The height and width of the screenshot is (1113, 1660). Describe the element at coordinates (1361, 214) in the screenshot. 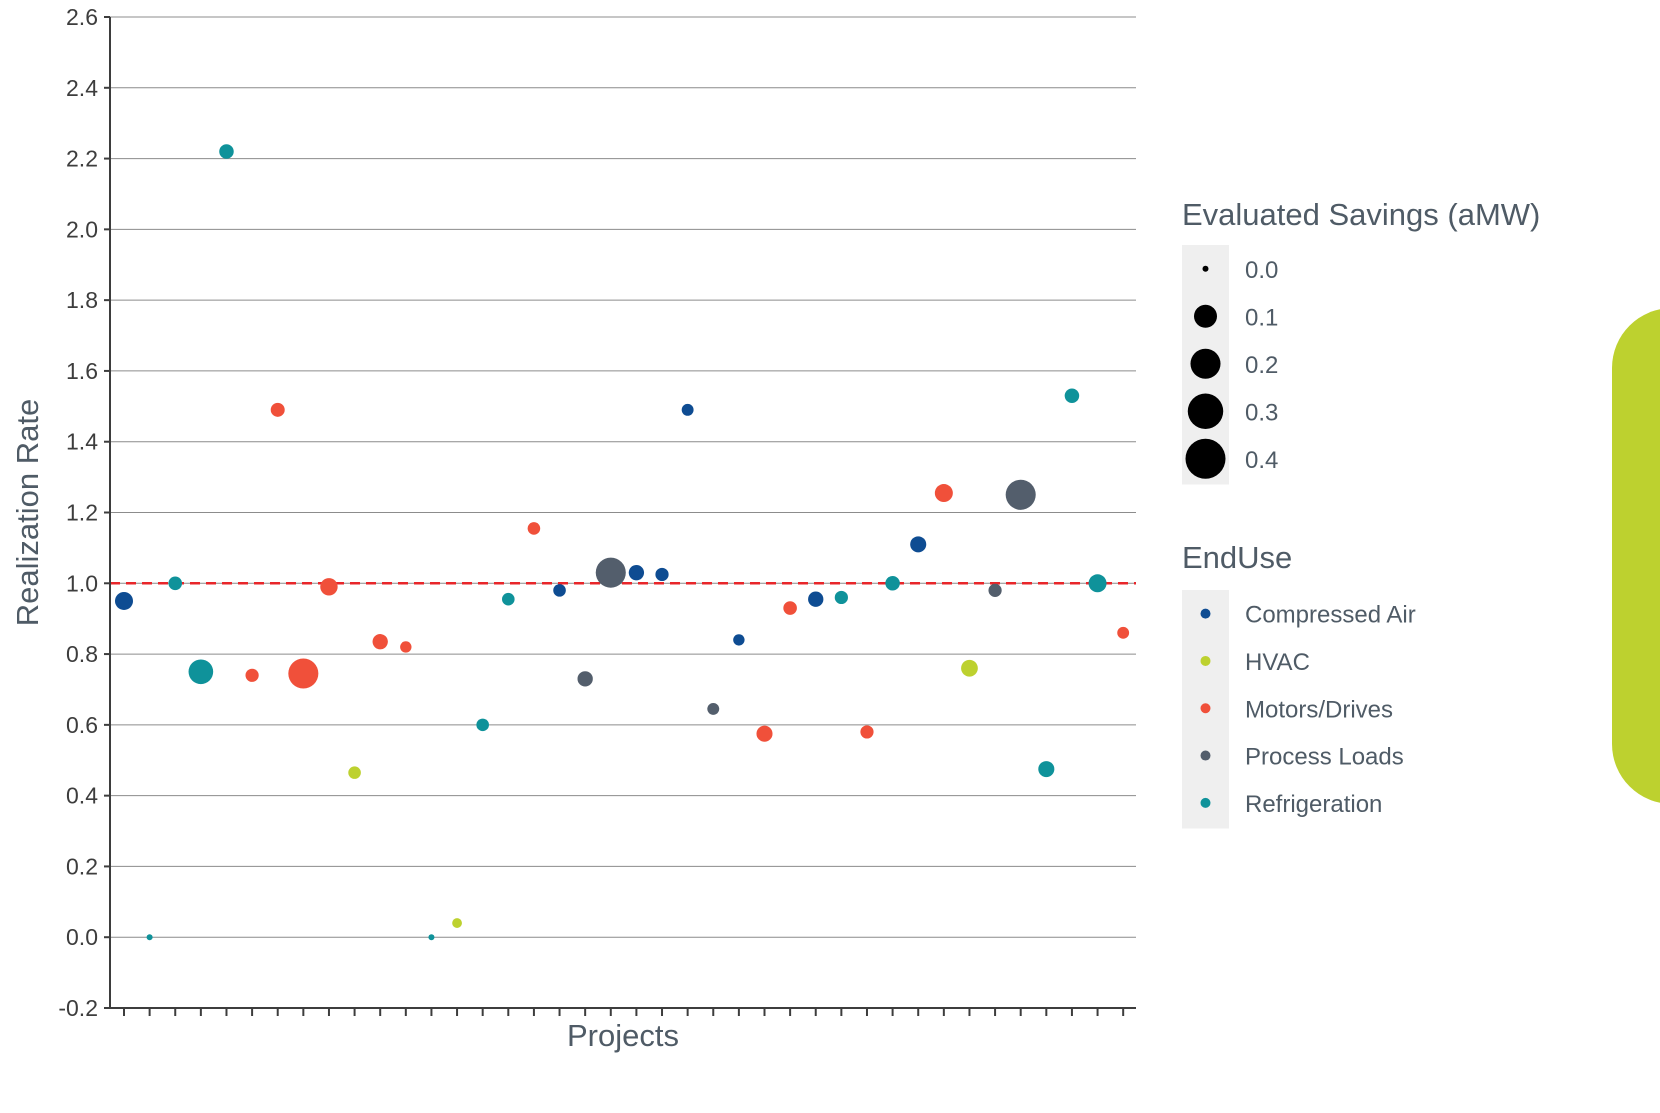

I see `size-legend-title: Evaluated Savings (aMW)` at that location.